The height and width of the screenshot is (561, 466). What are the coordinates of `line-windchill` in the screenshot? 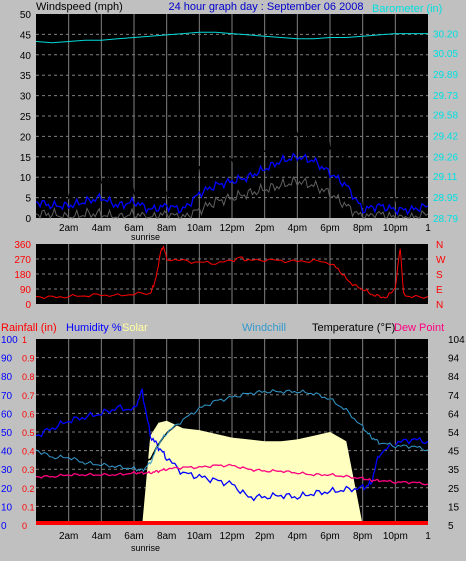 It's located at (232, 430).